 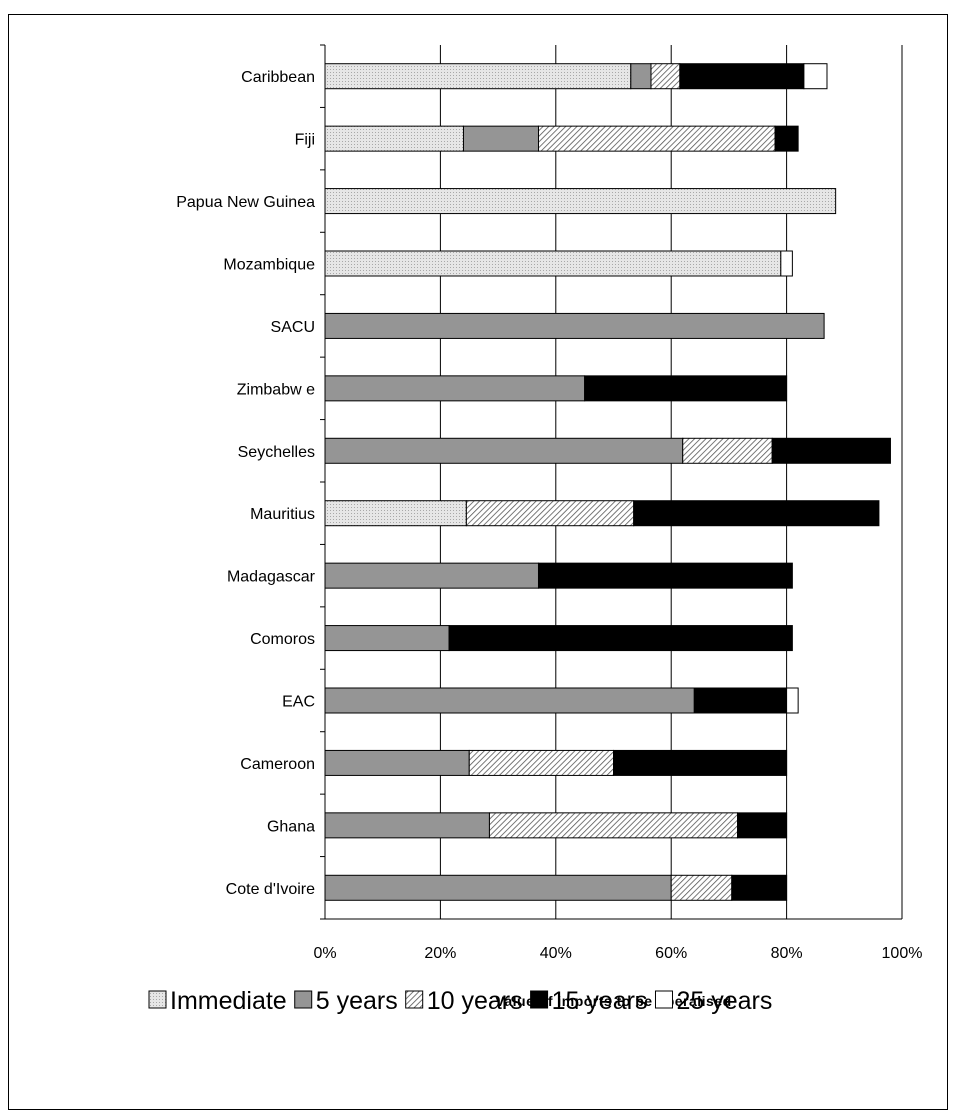 What do you see at coordinates (282, 514) in the screenshot?
I see `category-label: Mauritius` at bounding box center [282, 514].